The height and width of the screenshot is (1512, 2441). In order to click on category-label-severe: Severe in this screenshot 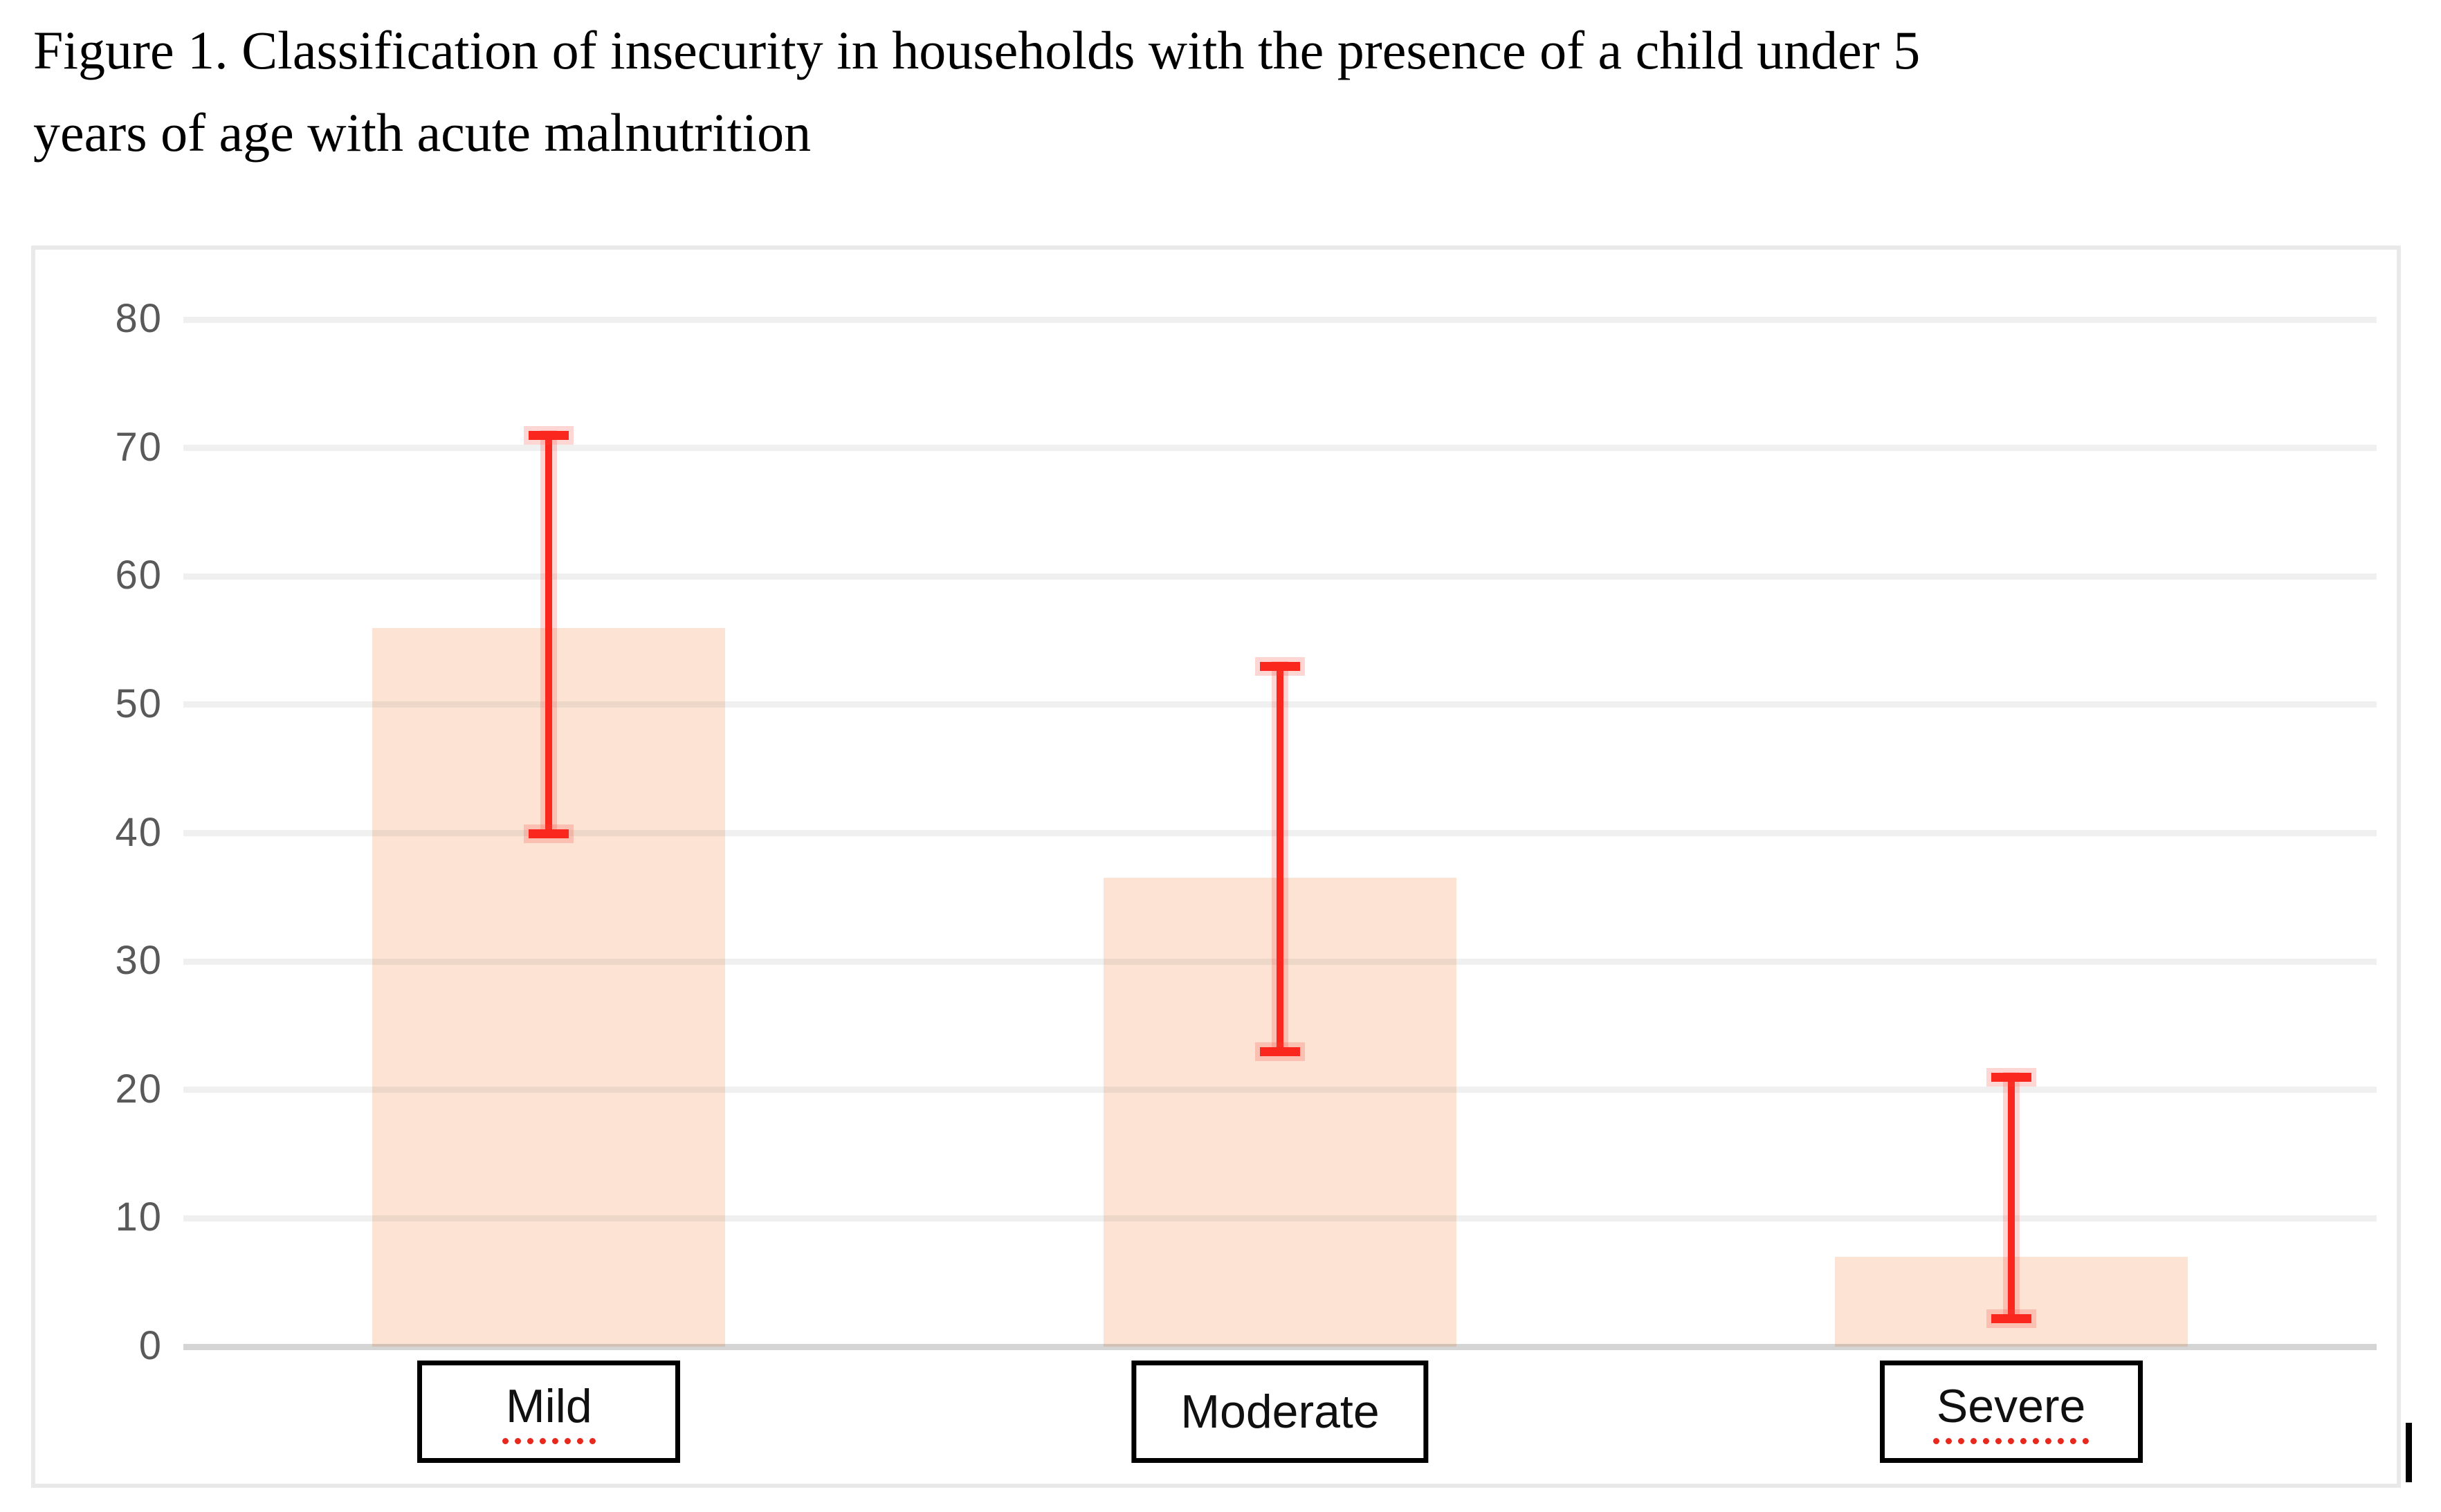, I will do `click(2011, 1411)`.